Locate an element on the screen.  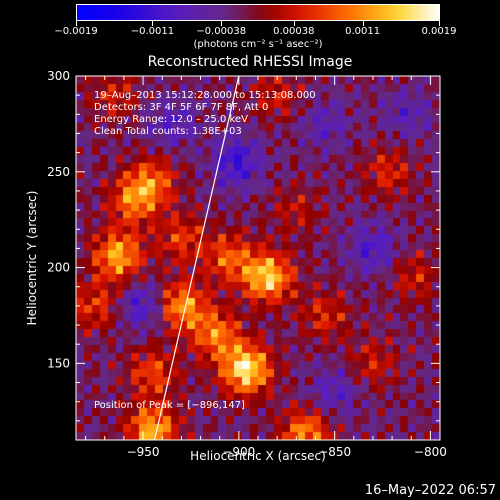
annotation-line: Clean Total counts: 1.38E+03 is located at coordinates (168, 131).